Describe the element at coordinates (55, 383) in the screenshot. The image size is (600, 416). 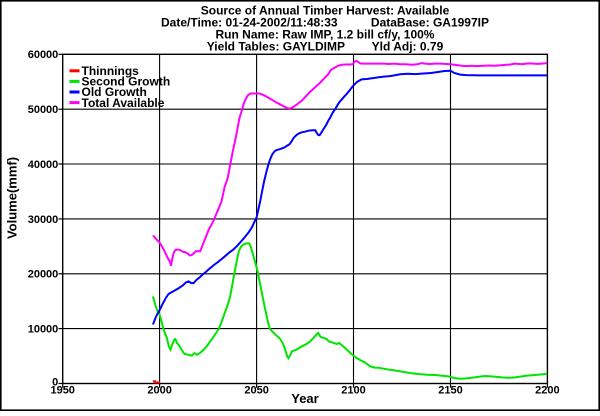
I see `svg-text: 0` at that location.